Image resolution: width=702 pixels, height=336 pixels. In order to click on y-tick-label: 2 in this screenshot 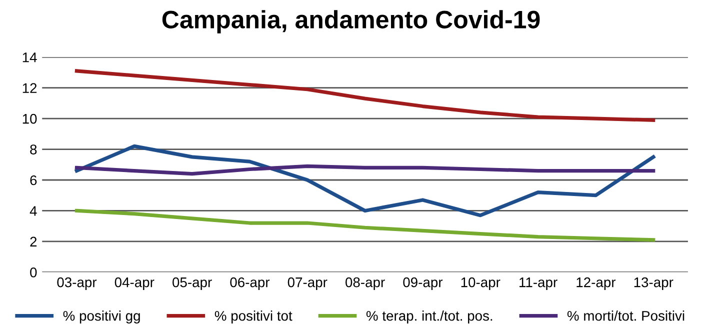, I will do `click(33, 241)`.